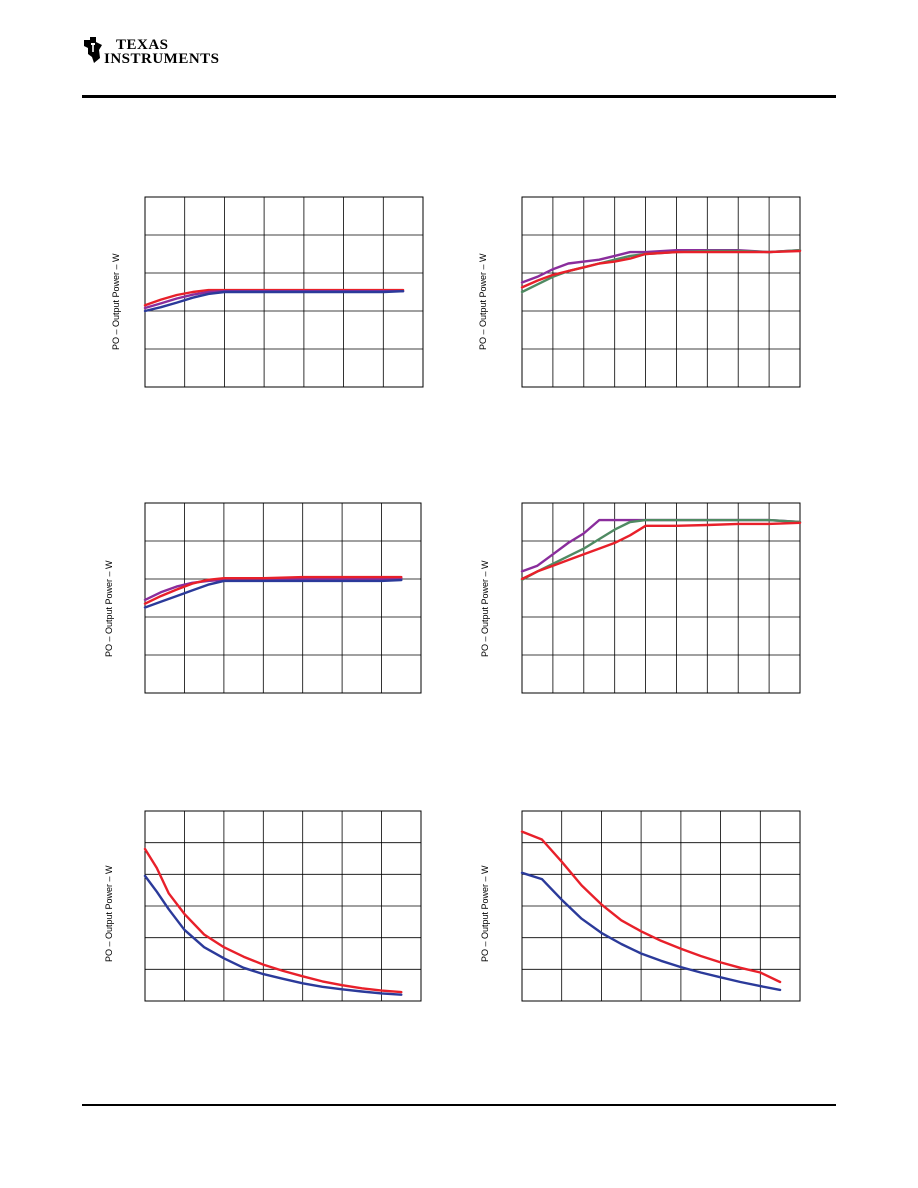 This screenshot has width=918, height=1188. Describe the element at coordinates (273, 935) in the screenshot. I see `chart-5-series-2-blue` at that location.